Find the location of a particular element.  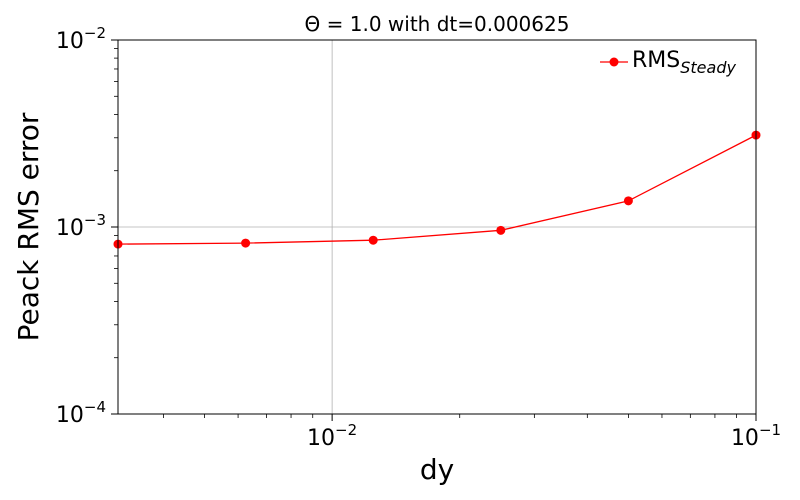

legend: RMSSteady is located at coordinates (668, 62).